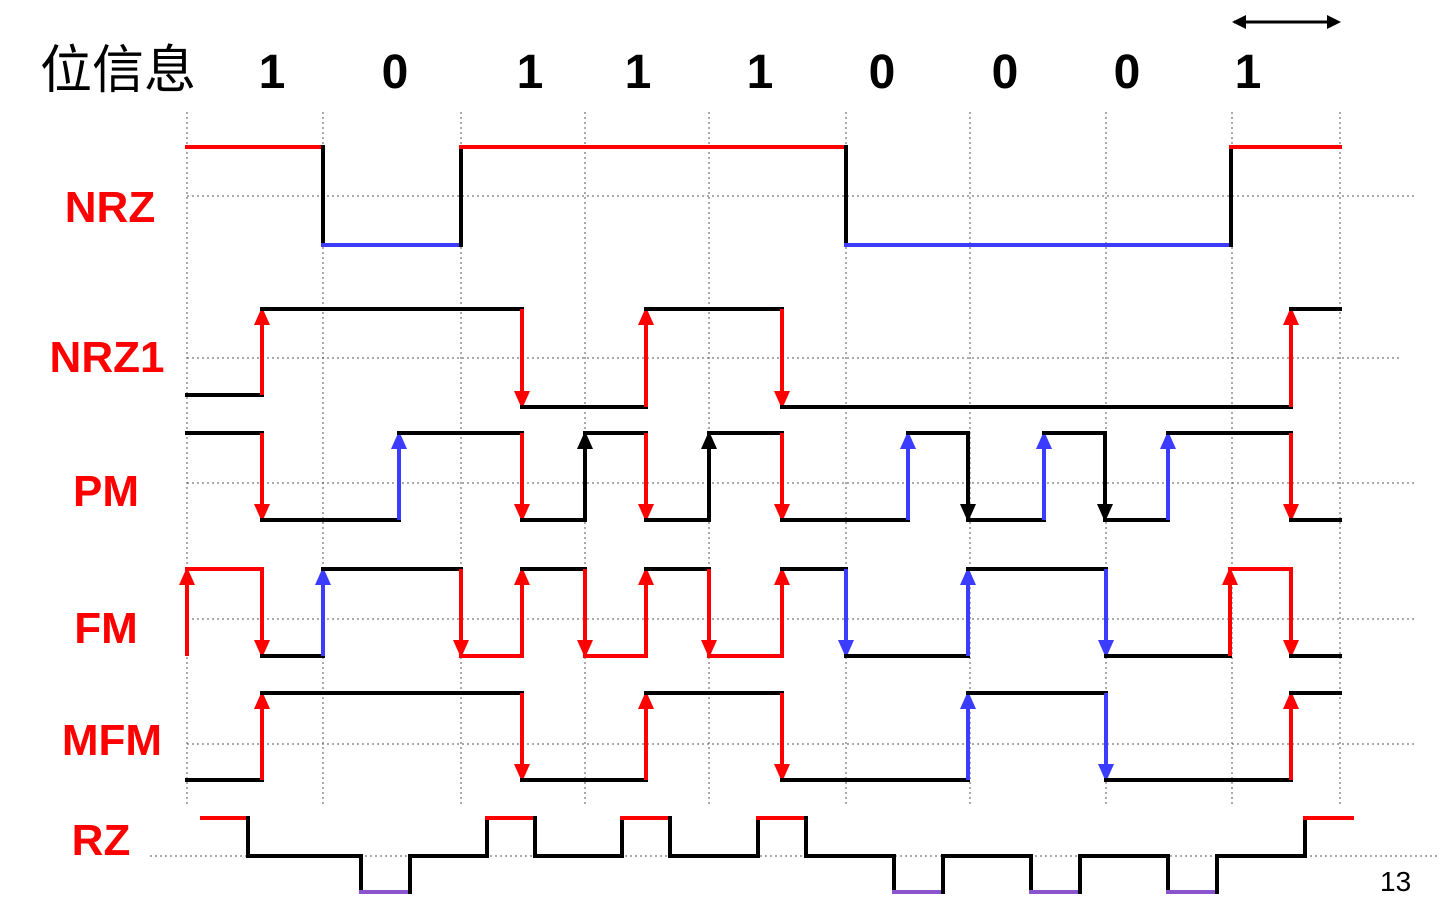 The height and width of the screenshot is (922, 1451). Describe the element at coordinates (763, 736) in the screenshot. I see `wave-mfm` at that location.